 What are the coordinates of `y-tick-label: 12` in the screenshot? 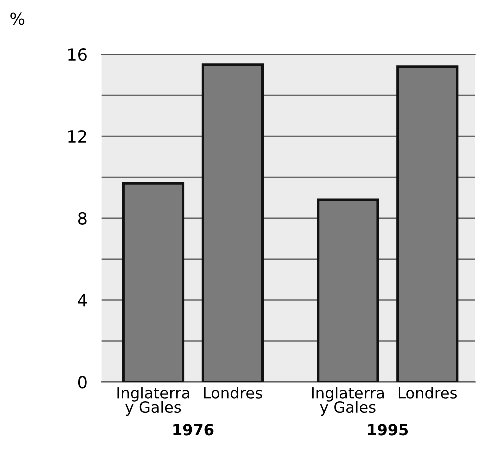 It's located at (77, 136).